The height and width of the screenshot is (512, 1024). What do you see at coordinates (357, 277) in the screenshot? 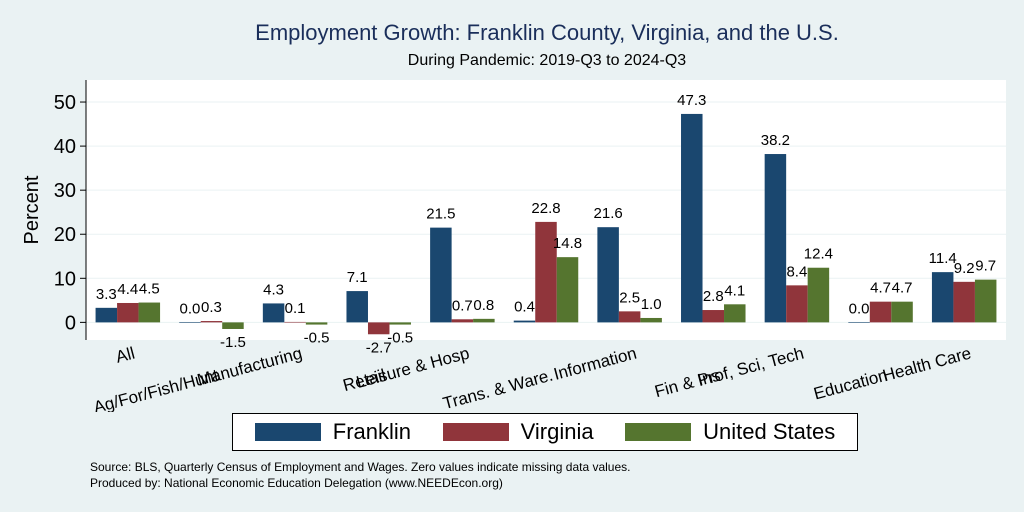
I see `data-label: 7.1` at bounding box center [357, 277].